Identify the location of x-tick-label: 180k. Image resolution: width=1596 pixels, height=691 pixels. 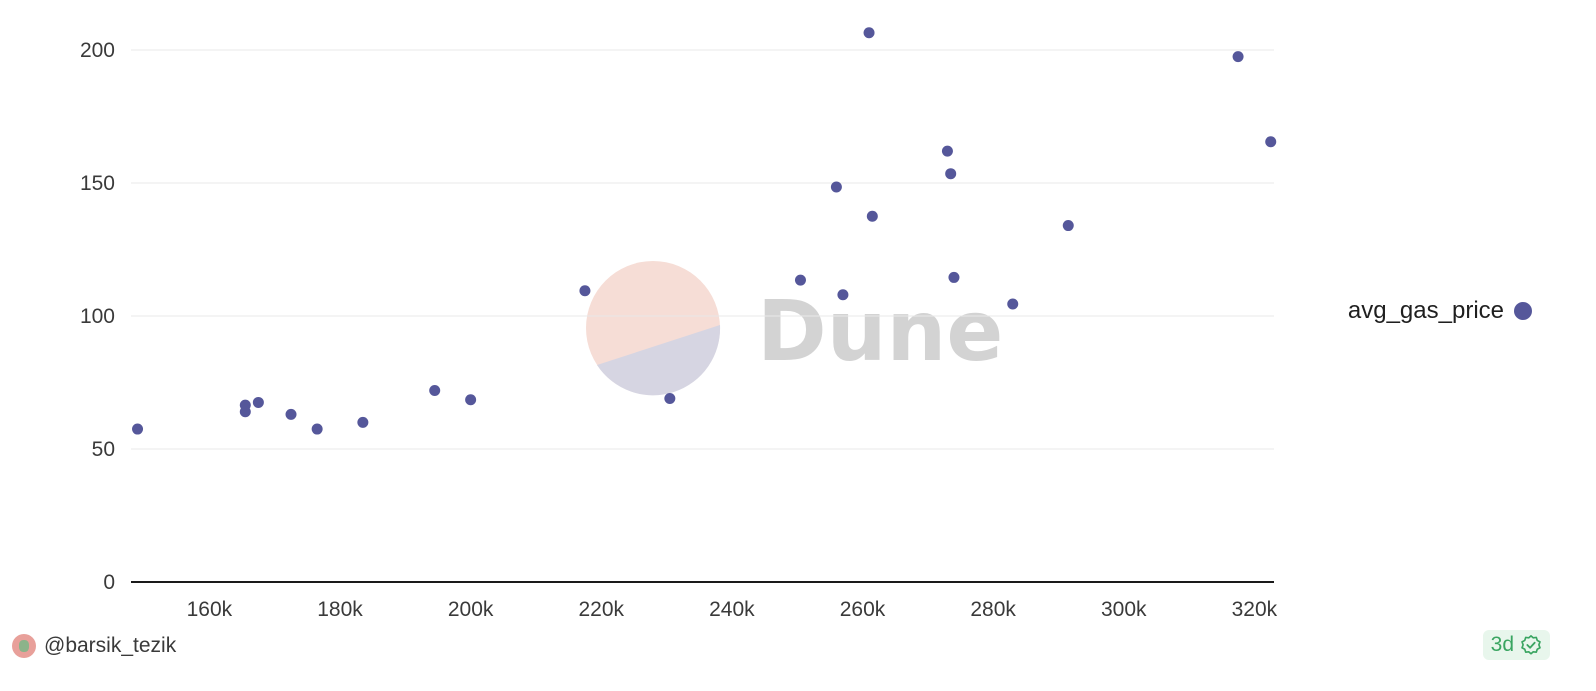
(340, 609).